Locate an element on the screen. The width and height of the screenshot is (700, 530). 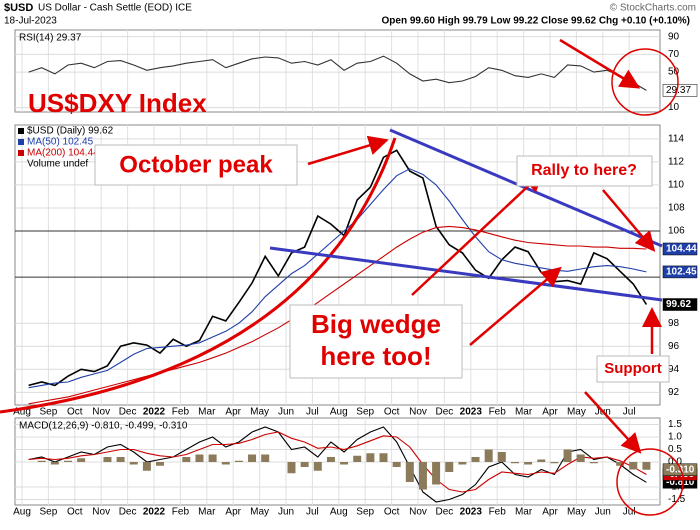
x-tick-label: May is located at coordinates (576, 412).